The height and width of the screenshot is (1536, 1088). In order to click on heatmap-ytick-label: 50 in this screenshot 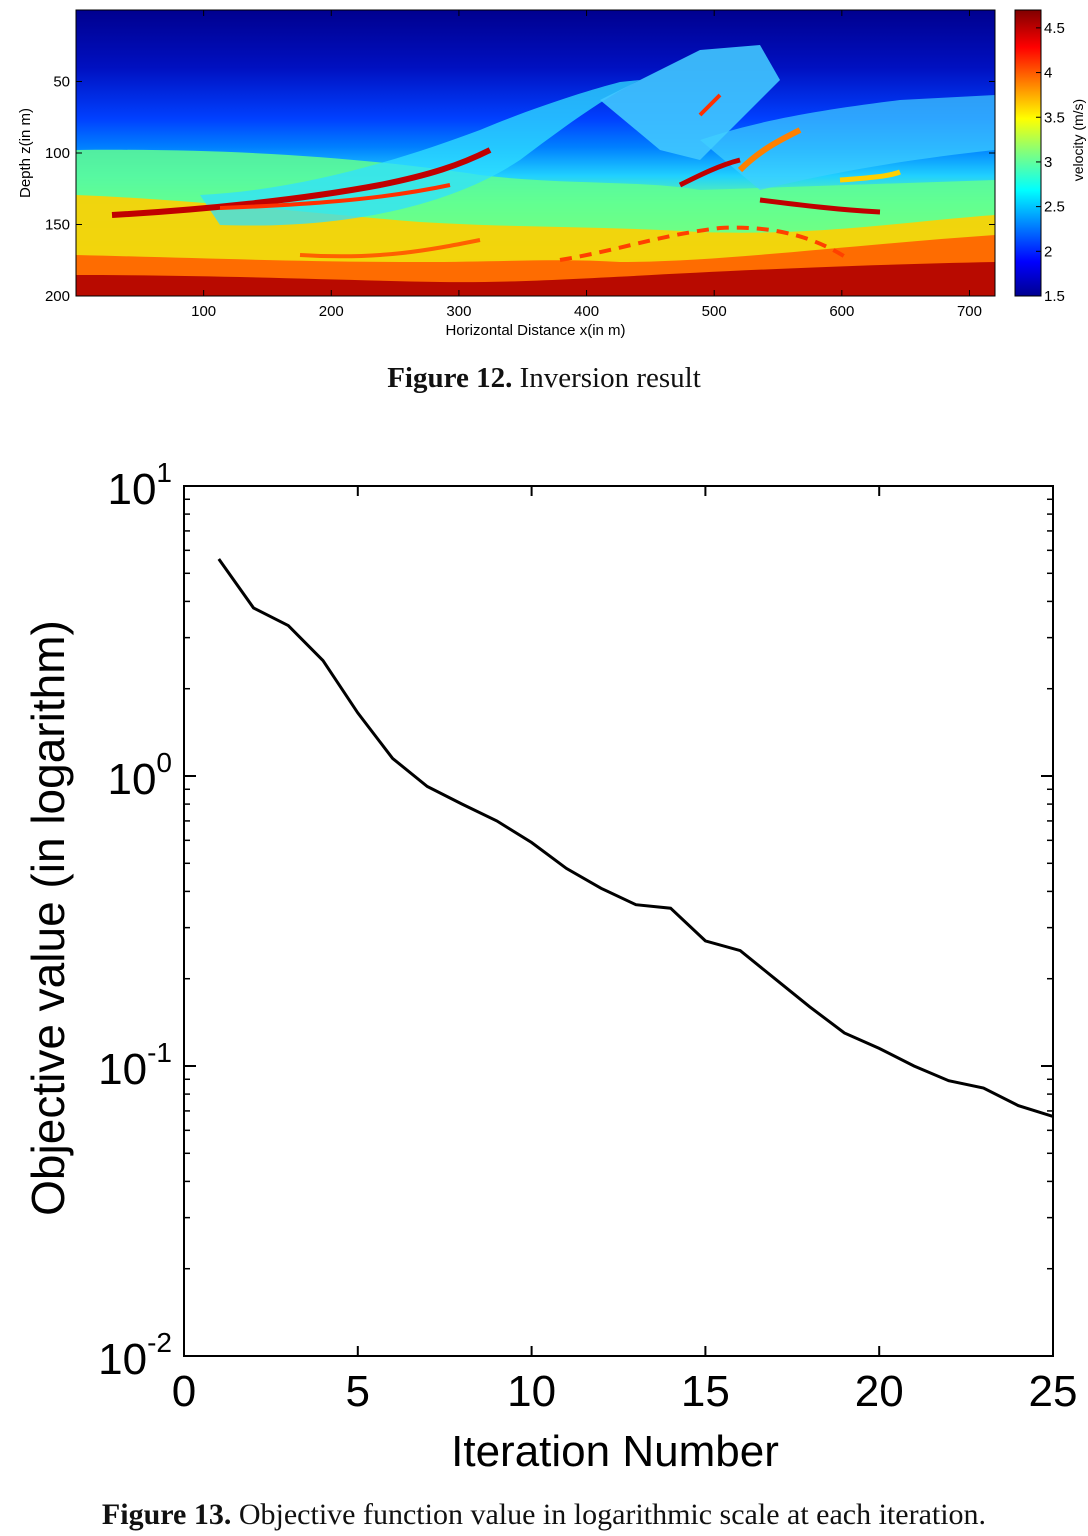, I will do `click(61, 82)`.